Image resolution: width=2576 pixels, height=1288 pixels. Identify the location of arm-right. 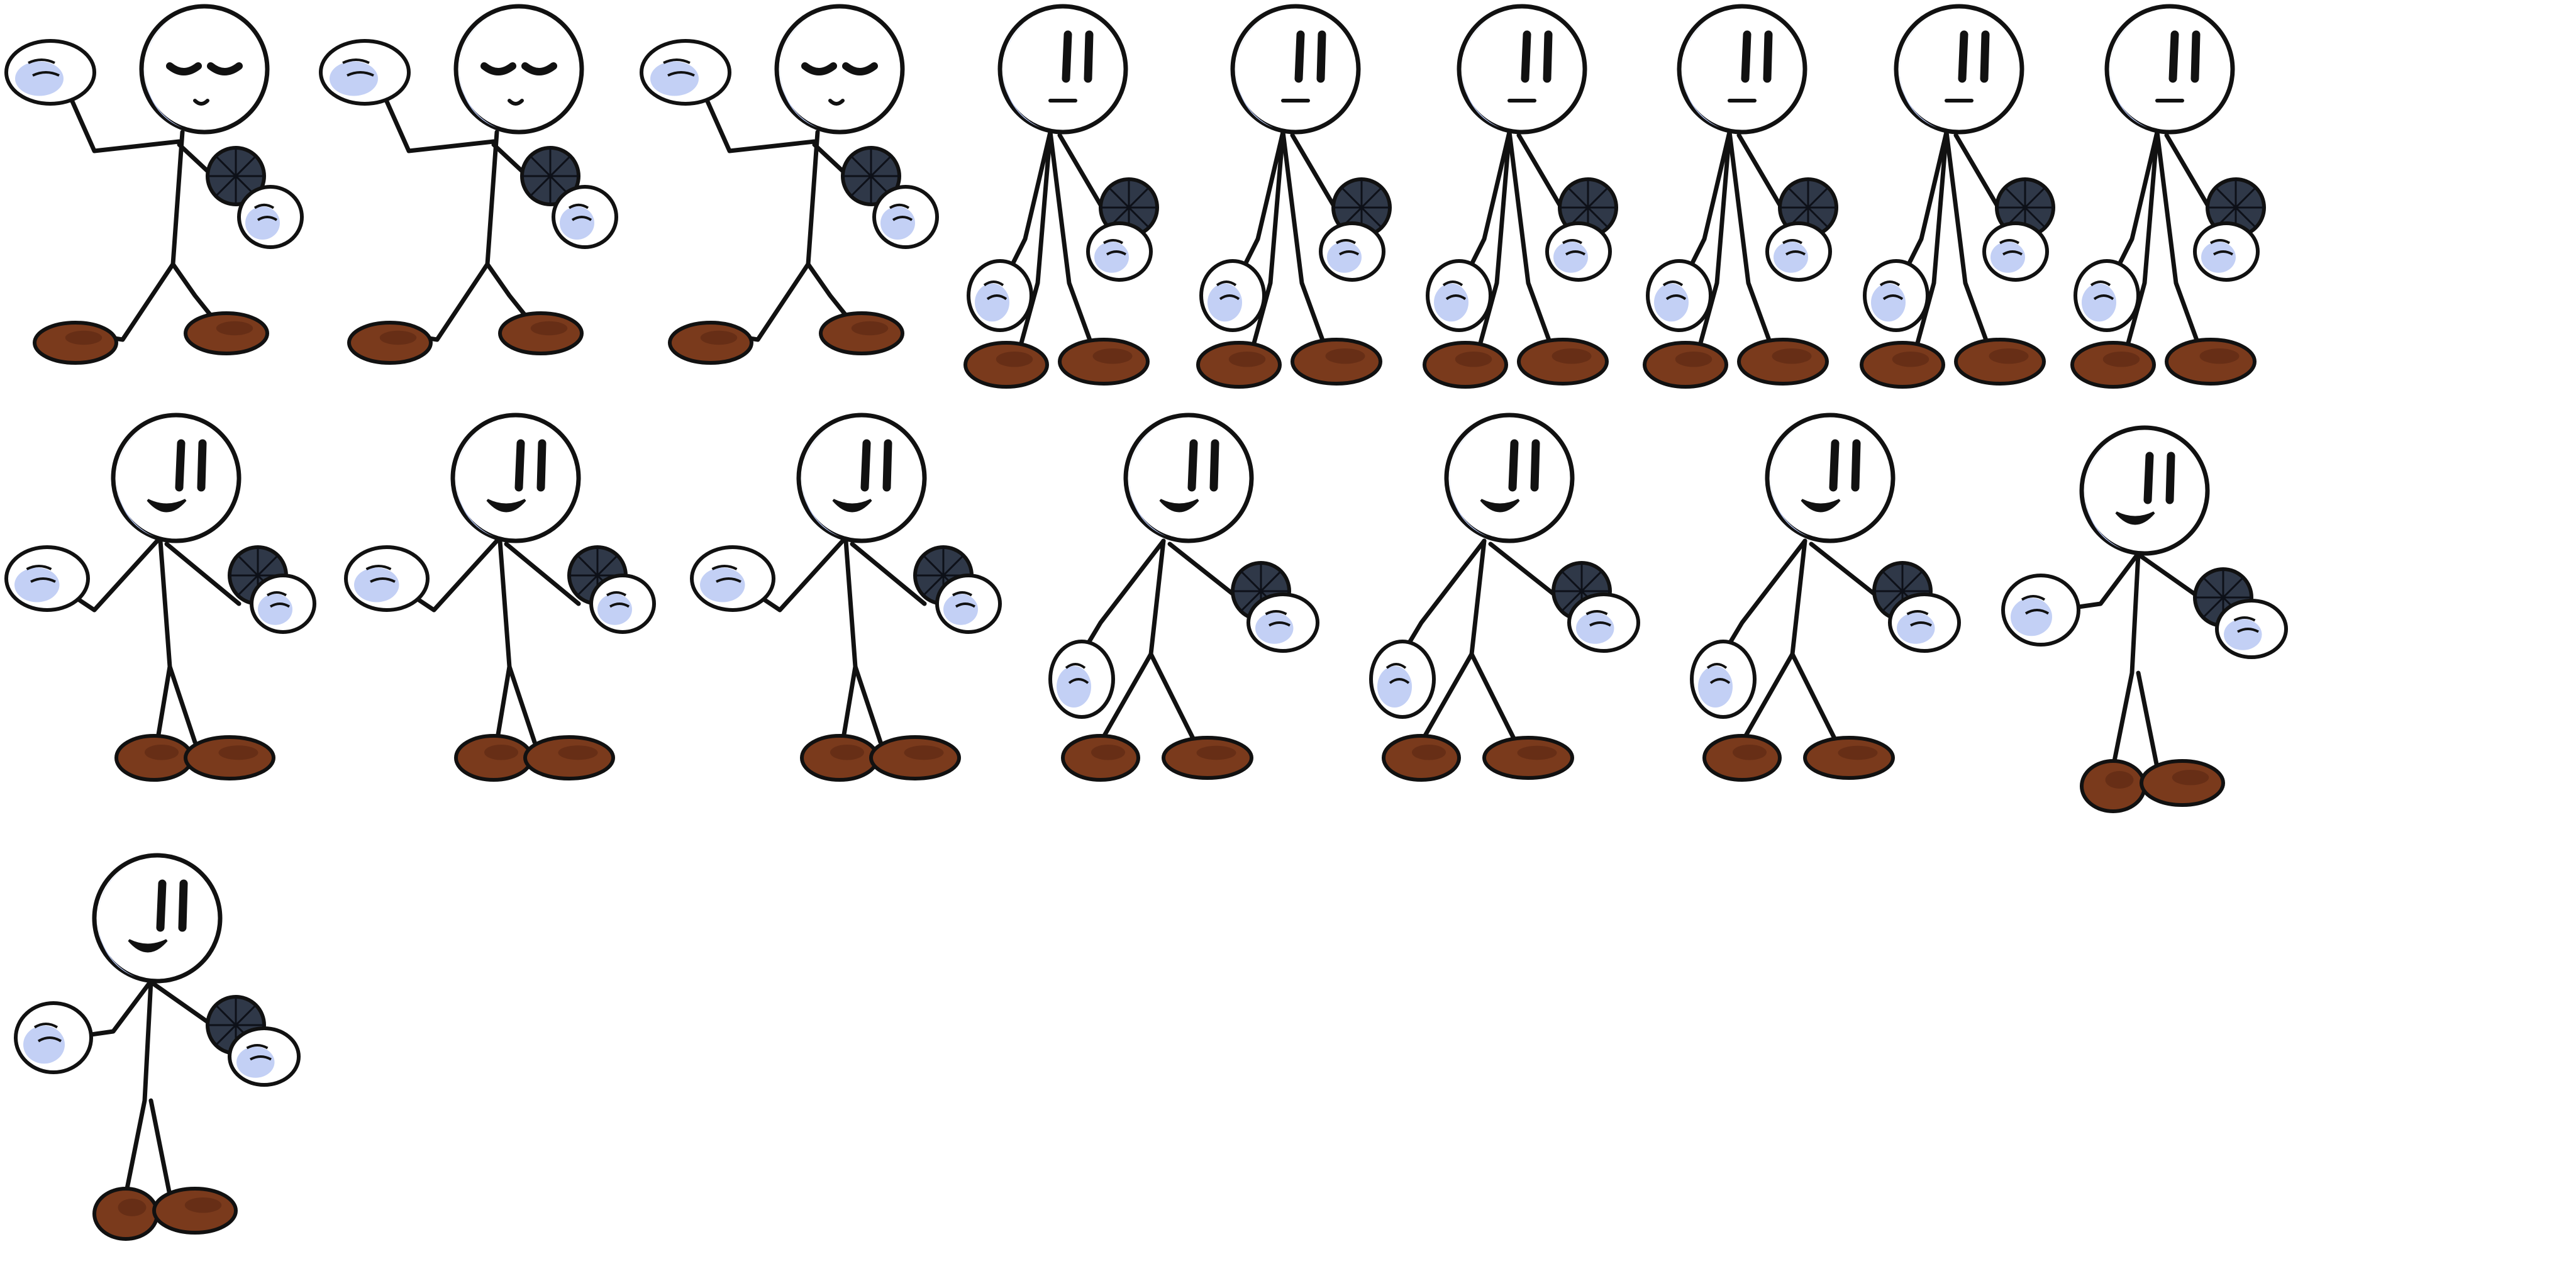
(888, 573).